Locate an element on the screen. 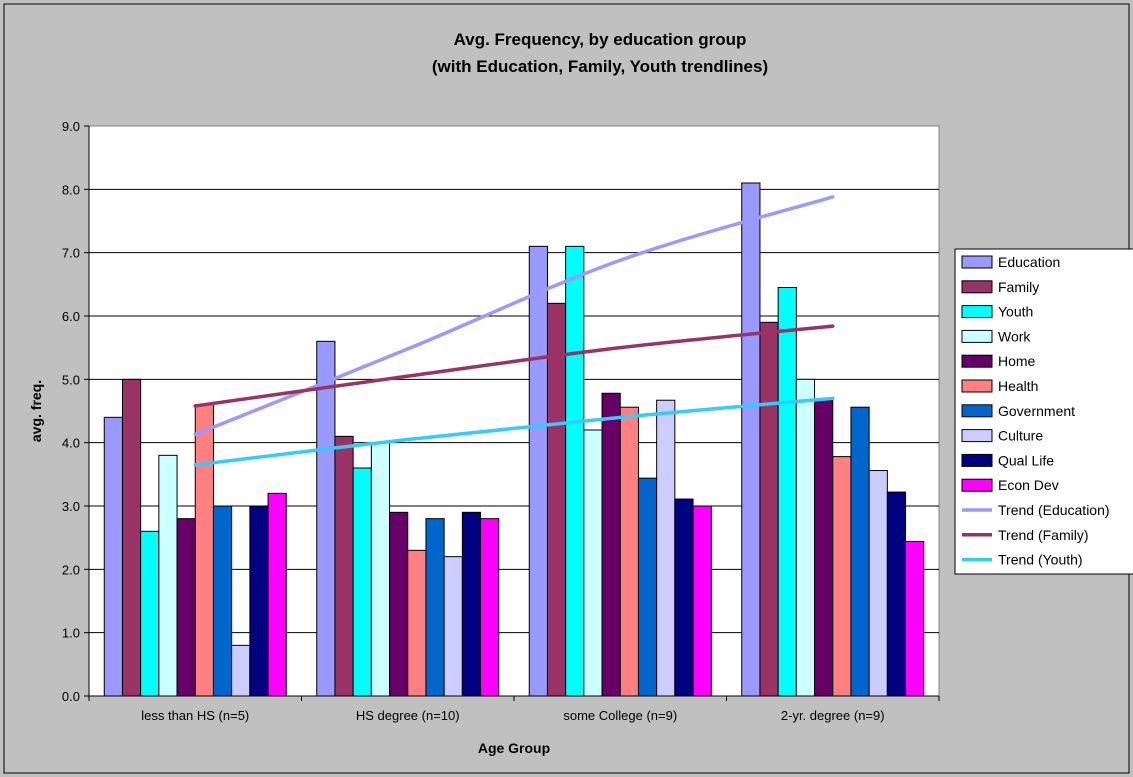 The image size is (1133, 777). y-tick-label: 6.0 is located at coordinates (71, 316).